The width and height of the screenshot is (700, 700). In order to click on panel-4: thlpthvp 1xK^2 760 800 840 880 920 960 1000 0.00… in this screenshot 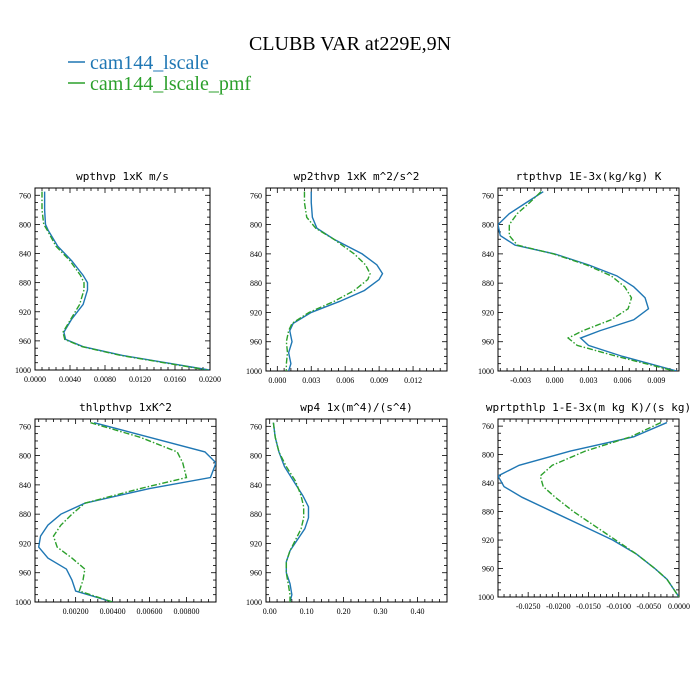, I will do `click(116, 508)`.